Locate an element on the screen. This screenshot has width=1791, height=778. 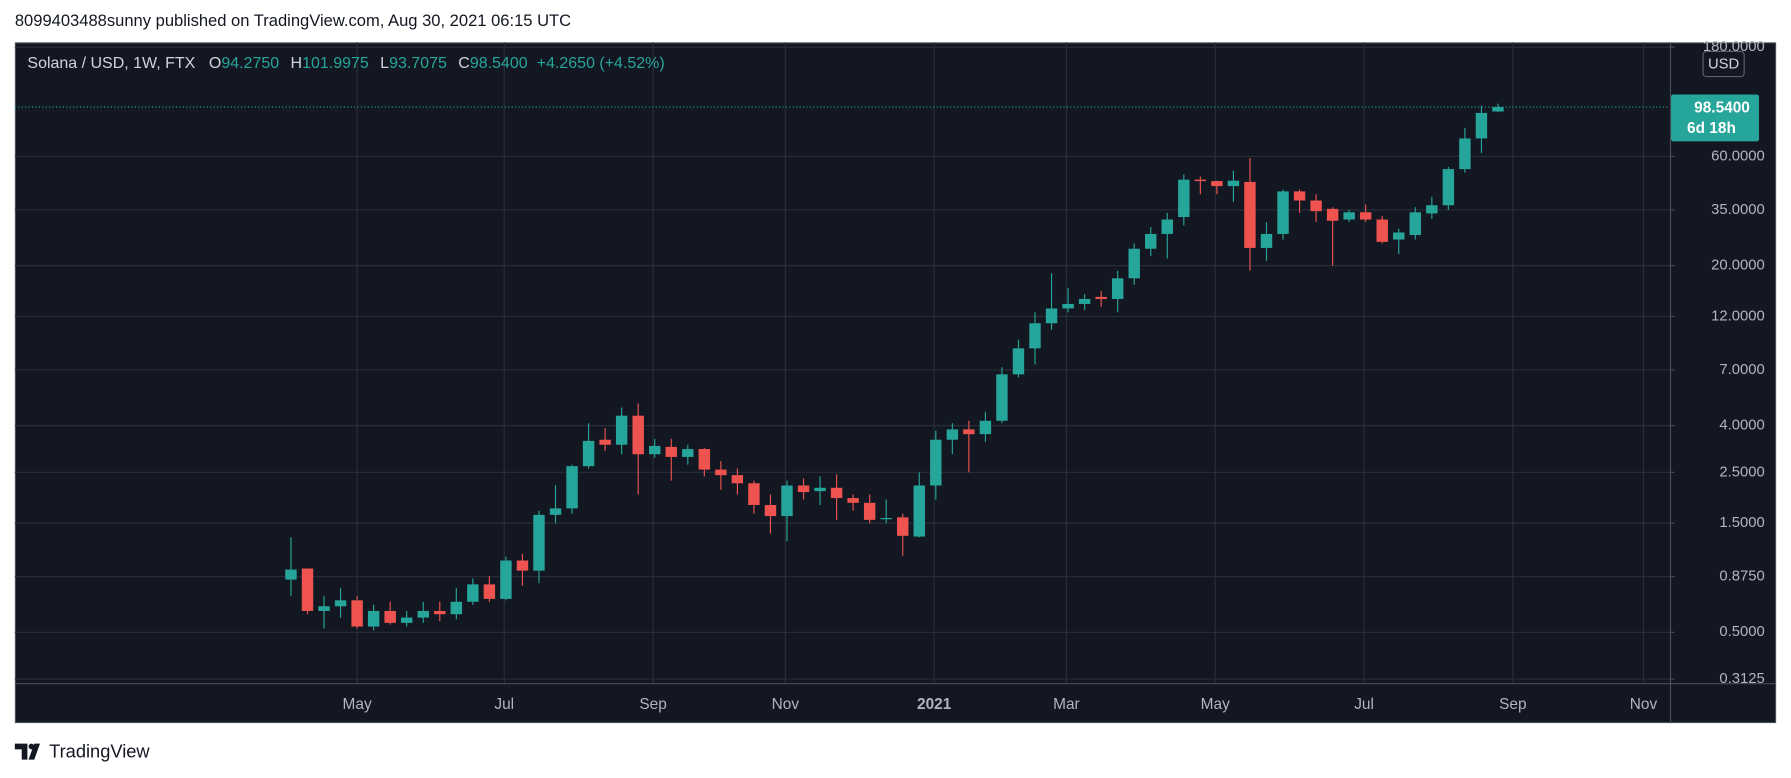
symbol: Solana / USD, 1W, FTX is located at coordinates (111, 63).